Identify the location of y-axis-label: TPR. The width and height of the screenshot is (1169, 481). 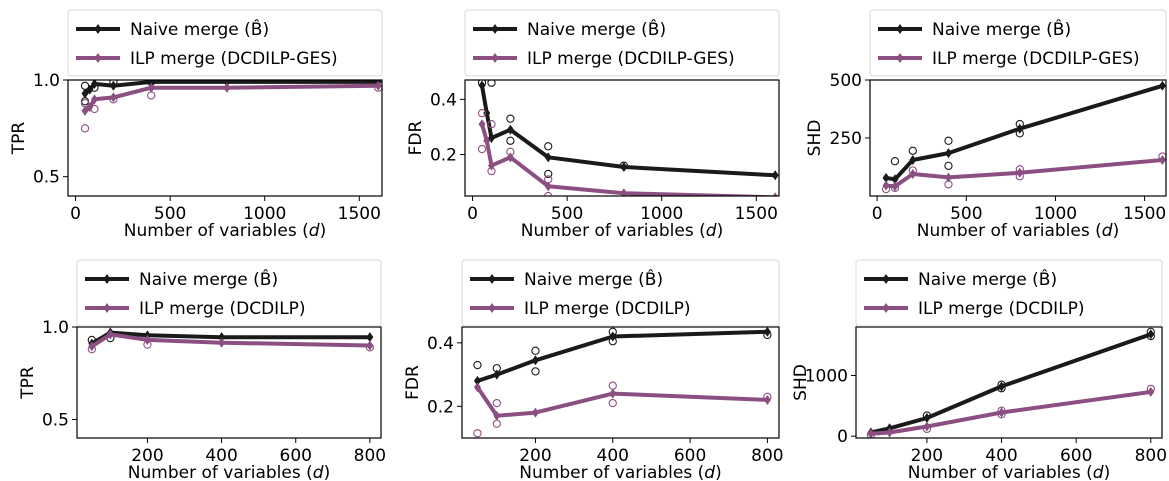
(19, 139).